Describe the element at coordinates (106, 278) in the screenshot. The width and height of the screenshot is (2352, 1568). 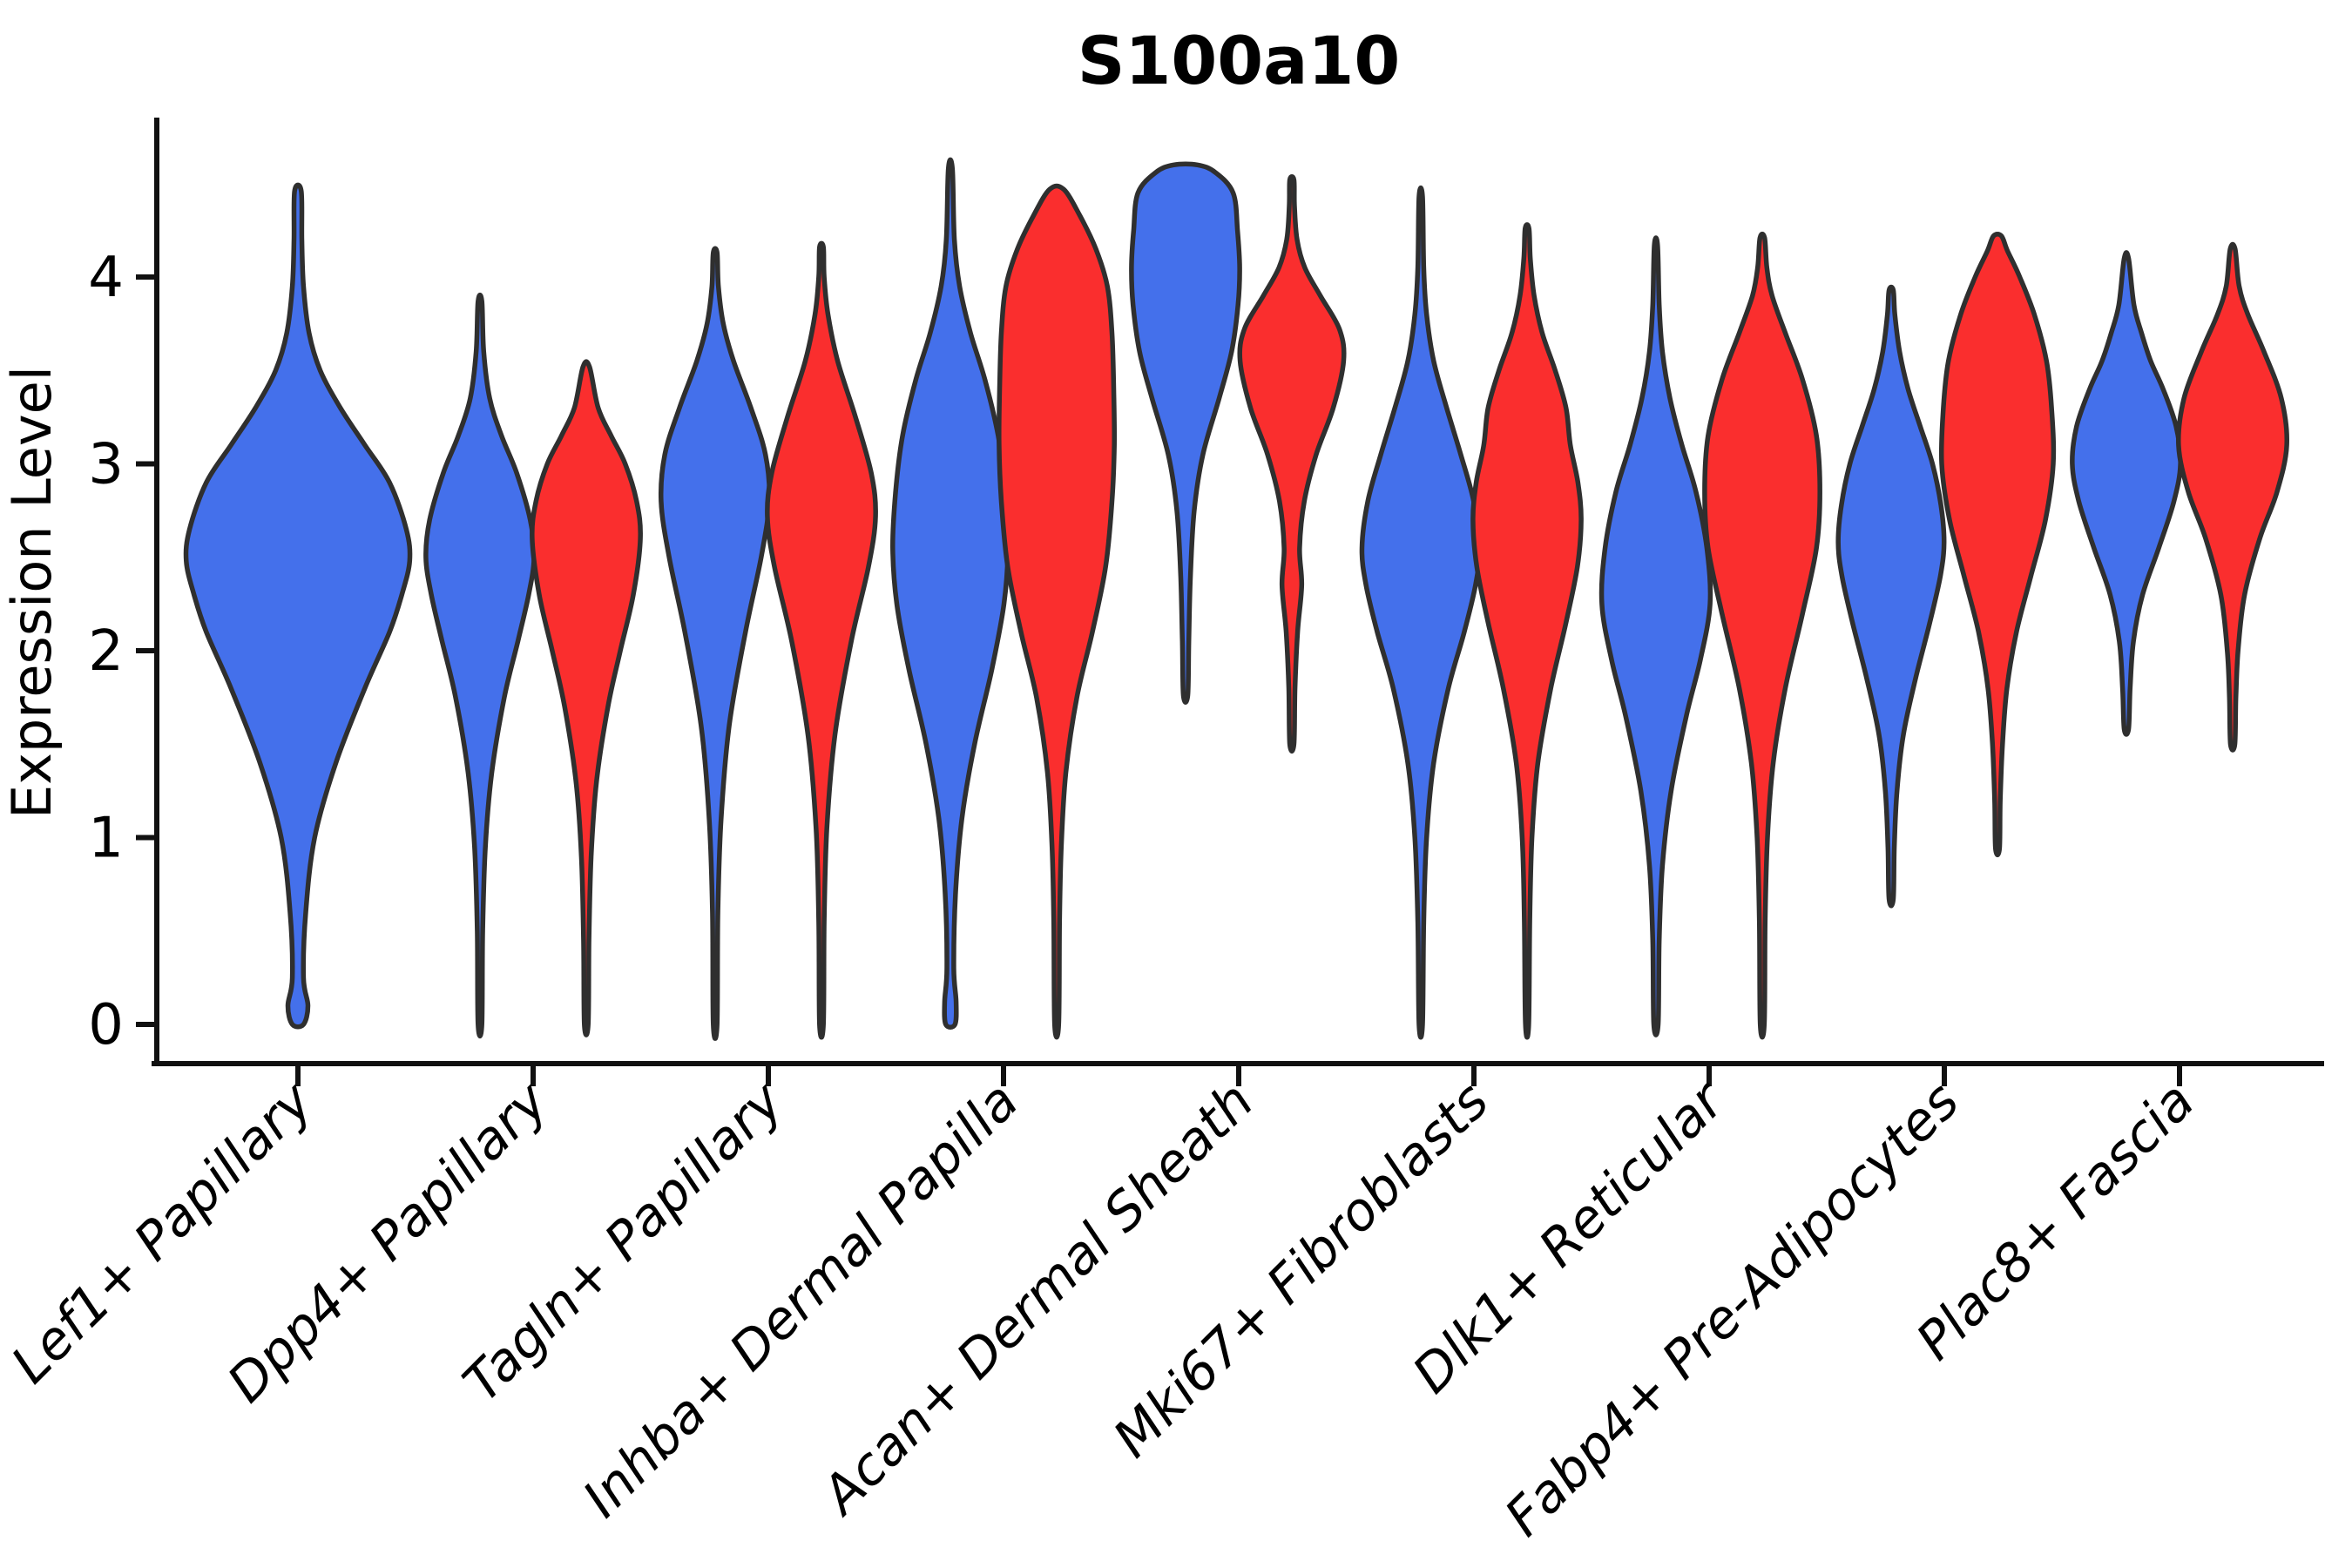
I see `y-tick-label: 4` at that location.